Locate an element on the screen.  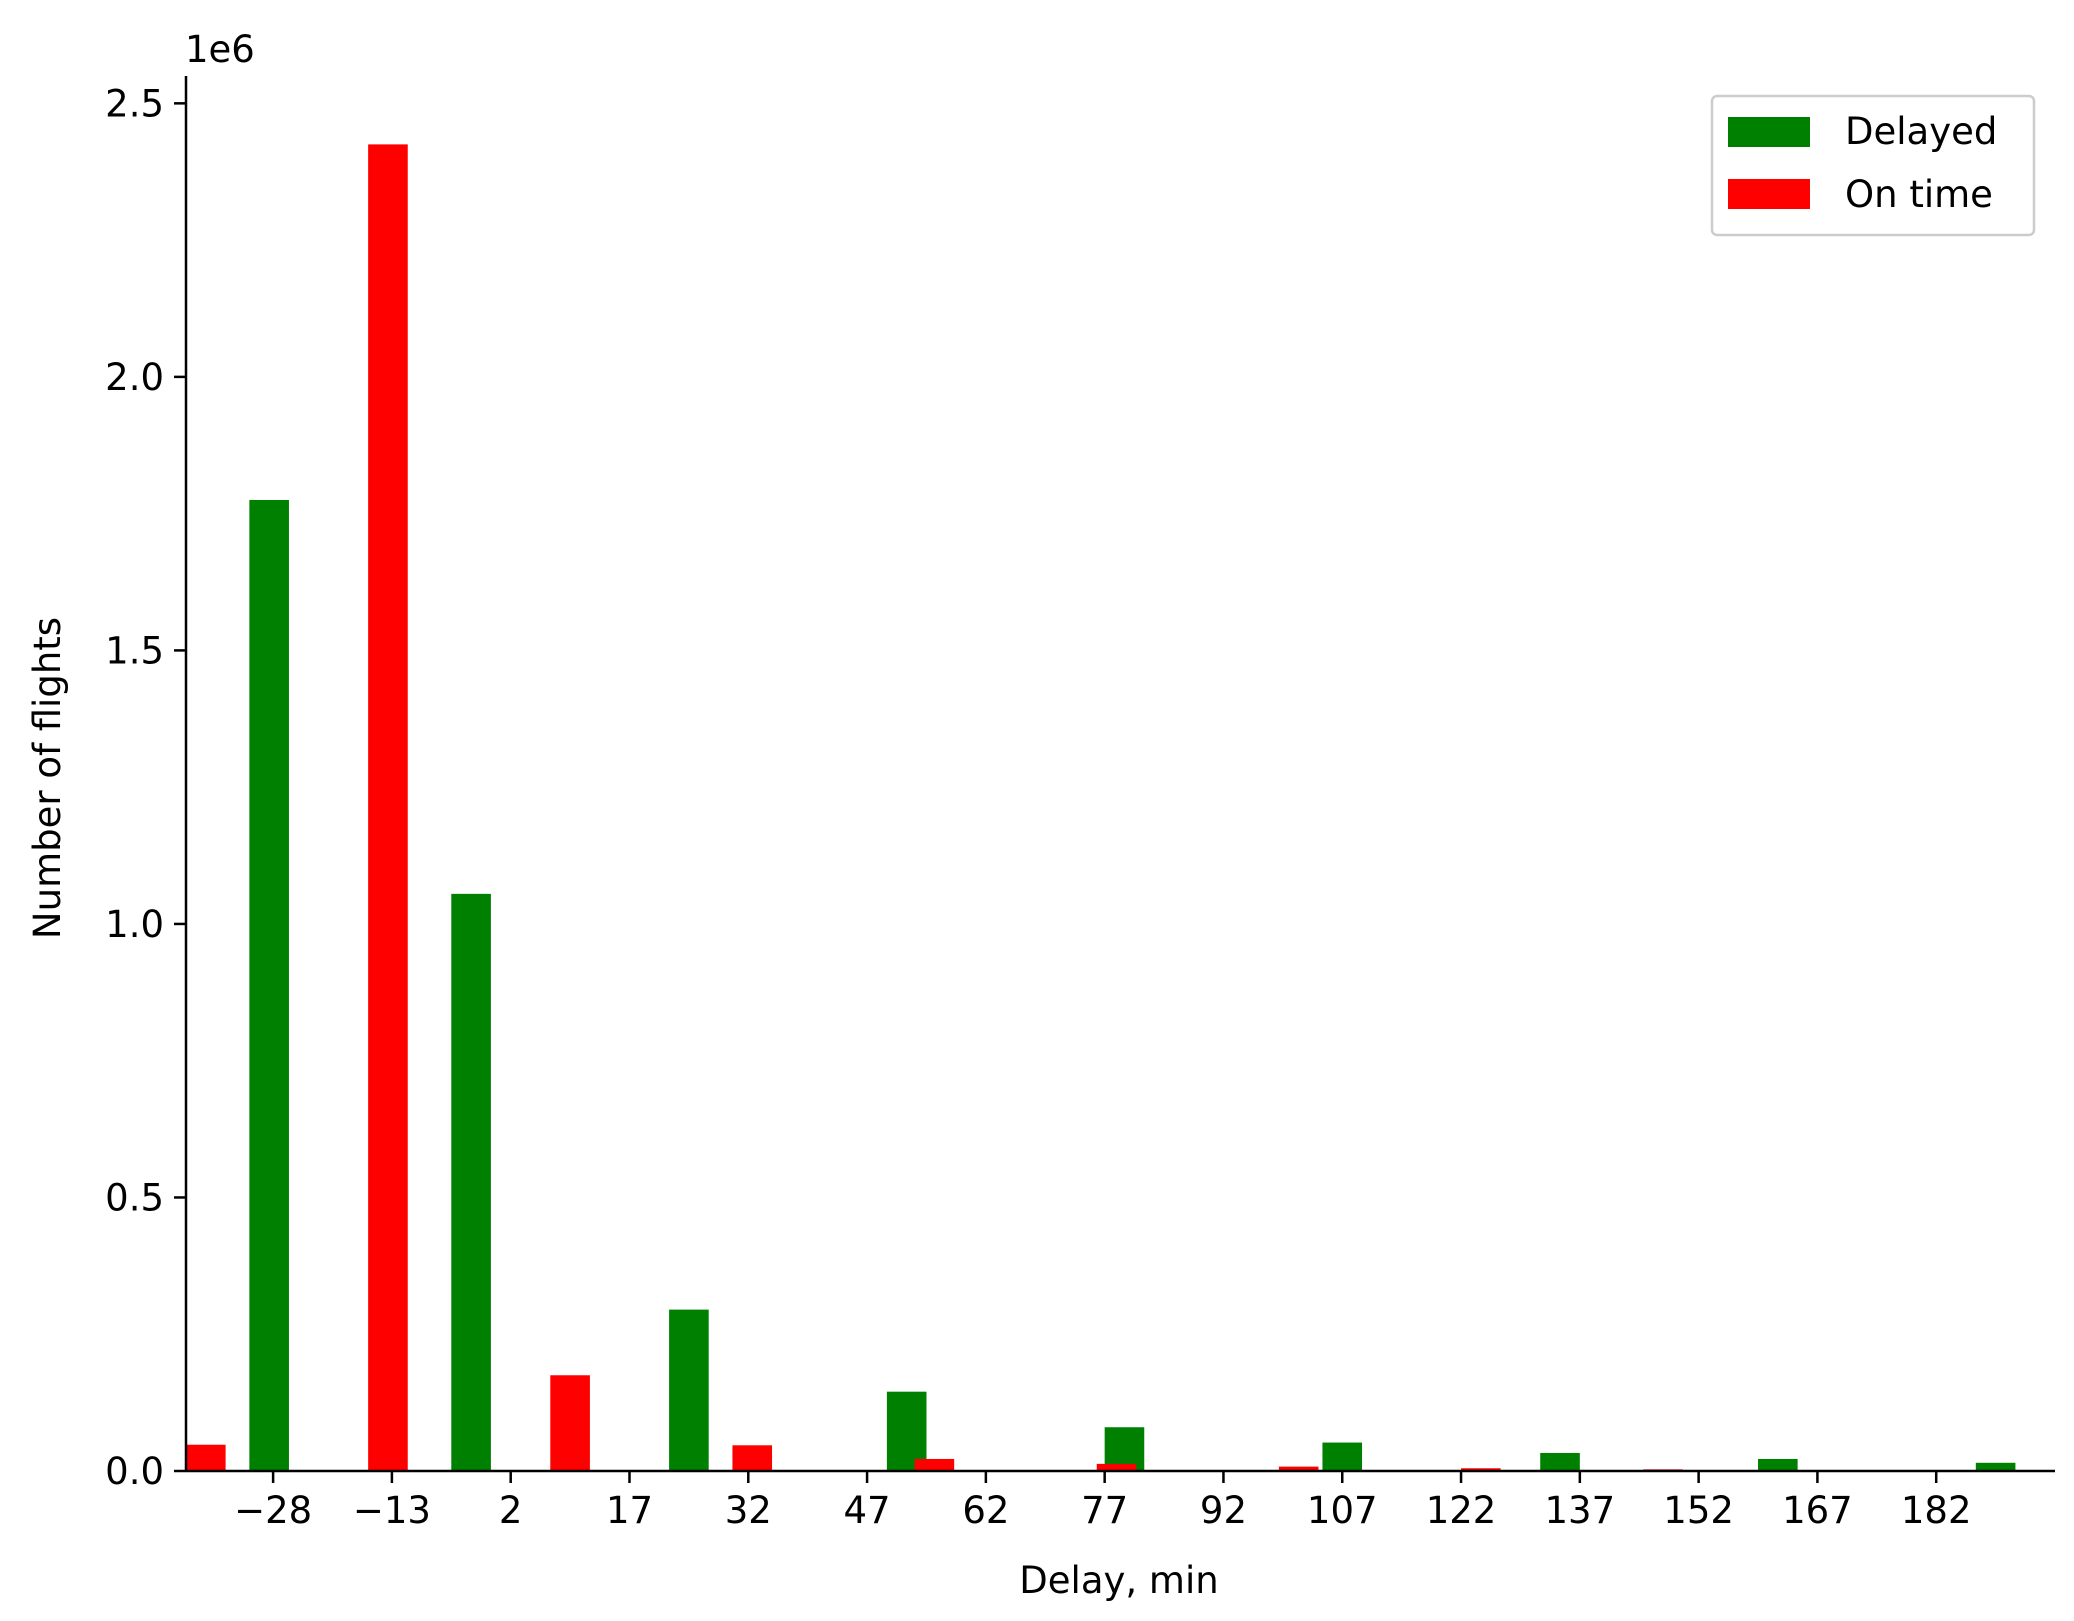
legend-label-delayed: Delayed is located at coordinates (1921, 131).